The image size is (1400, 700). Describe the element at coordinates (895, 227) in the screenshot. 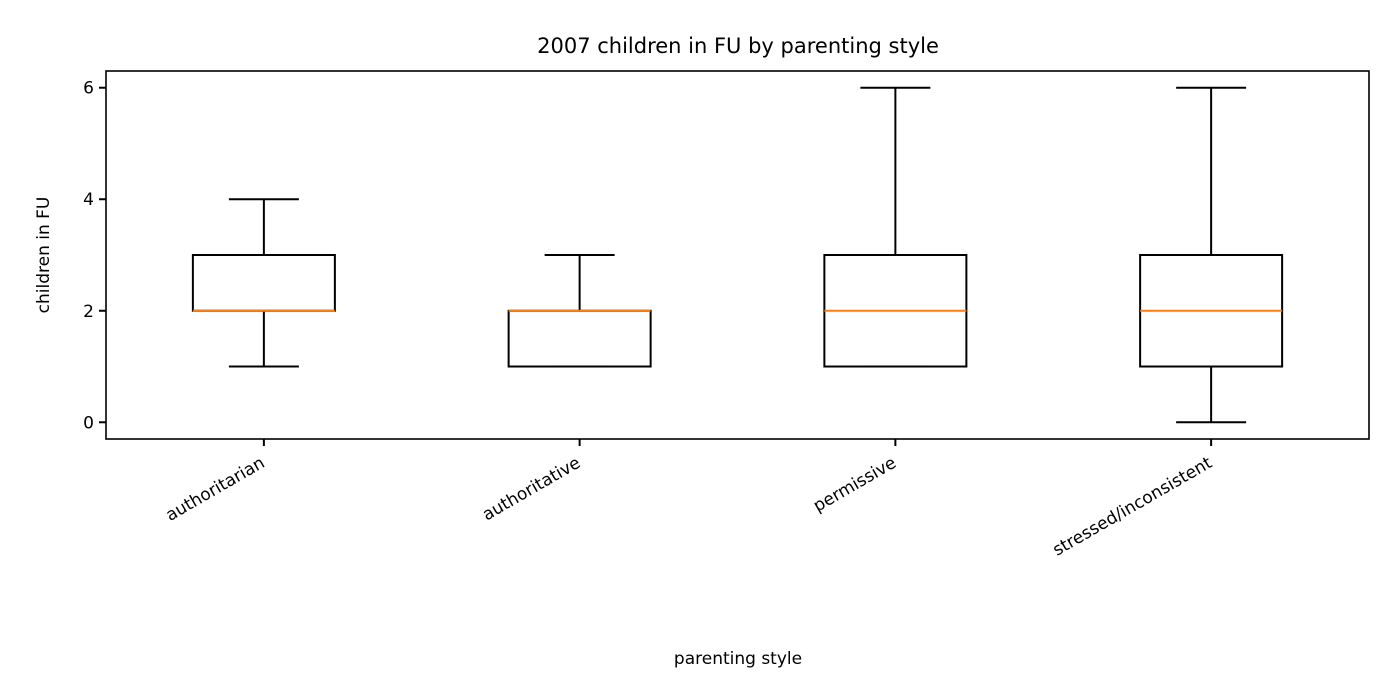

I see `box-permissive` at that location.